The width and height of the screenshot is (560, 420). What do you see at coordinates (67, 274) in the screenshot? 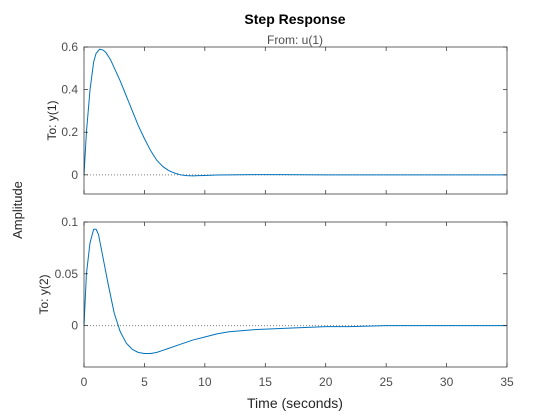
I see `y-tick-label: 0.05` at bounding box center [67, 274].